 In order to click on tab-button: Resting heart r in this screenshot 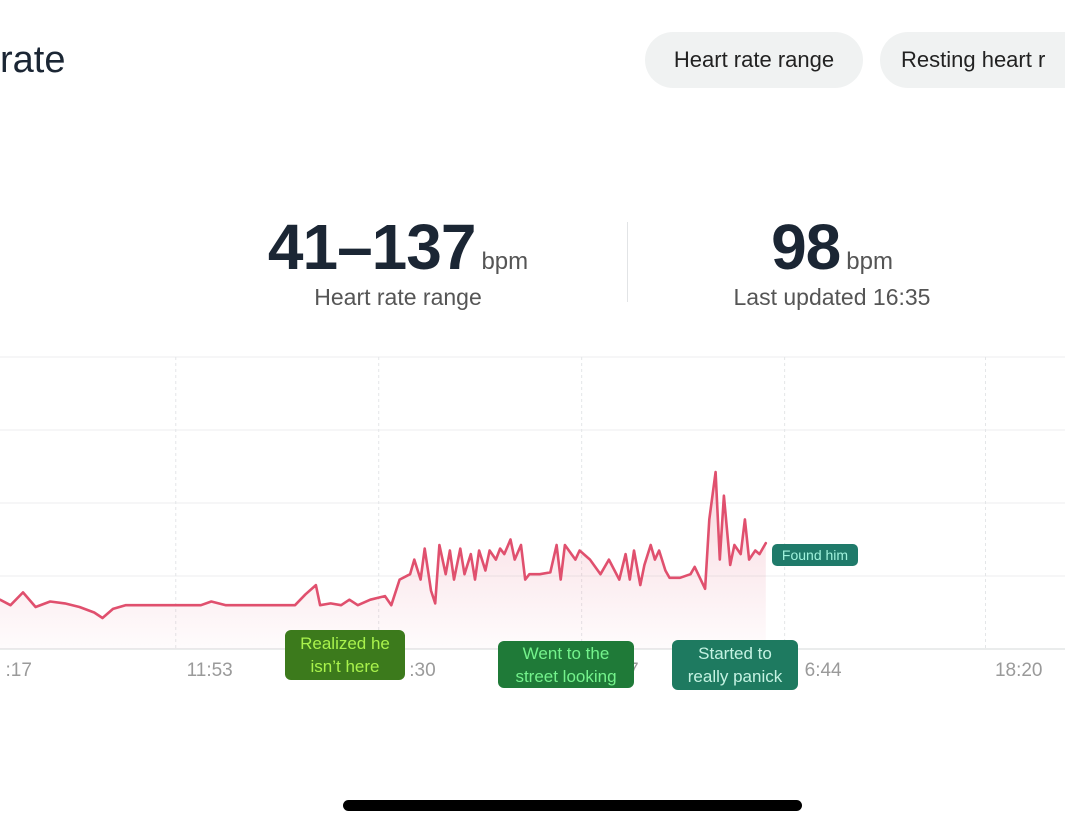, I will do `click(972, 60)`.